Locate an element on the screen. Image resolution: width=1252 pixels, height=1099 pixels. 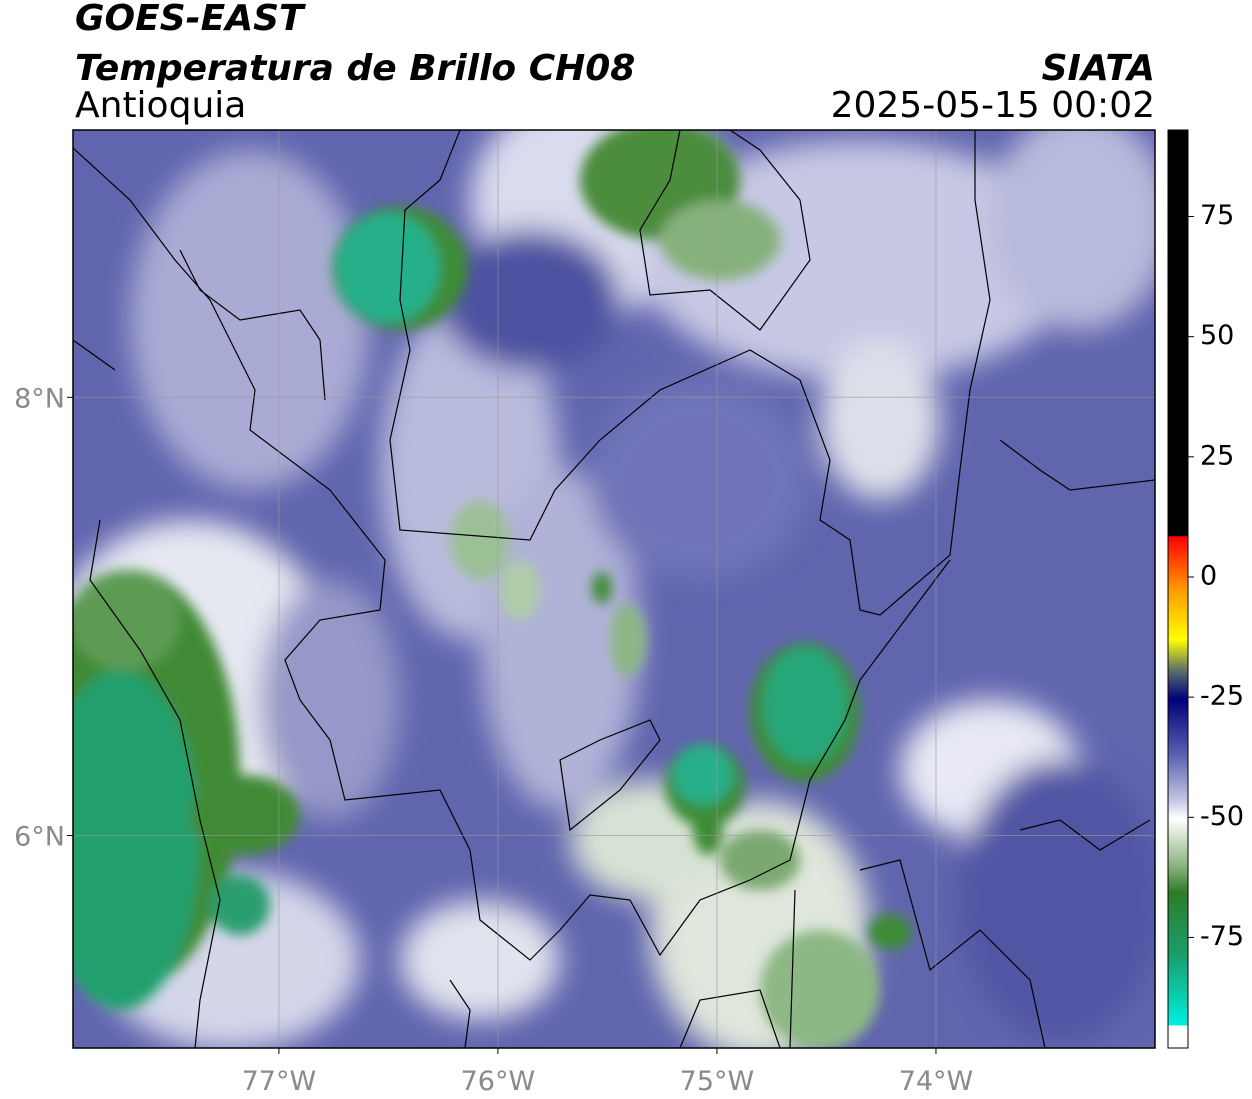
colorbar-tick-label: -50 is located at coordinates (1222, 816).